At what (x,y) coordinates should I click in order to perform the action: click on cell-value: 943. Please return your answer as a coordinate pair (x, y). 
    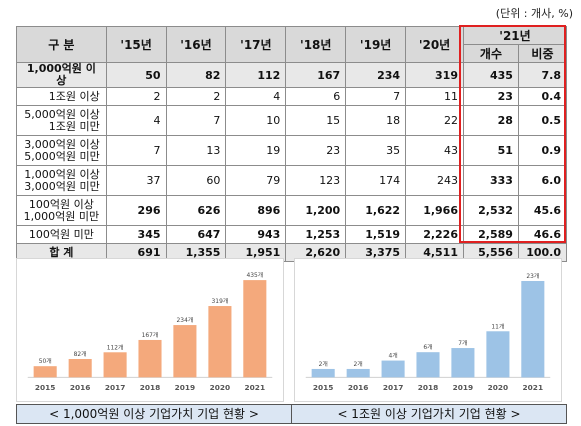
    Looking at the image, I should click on (256, 234).